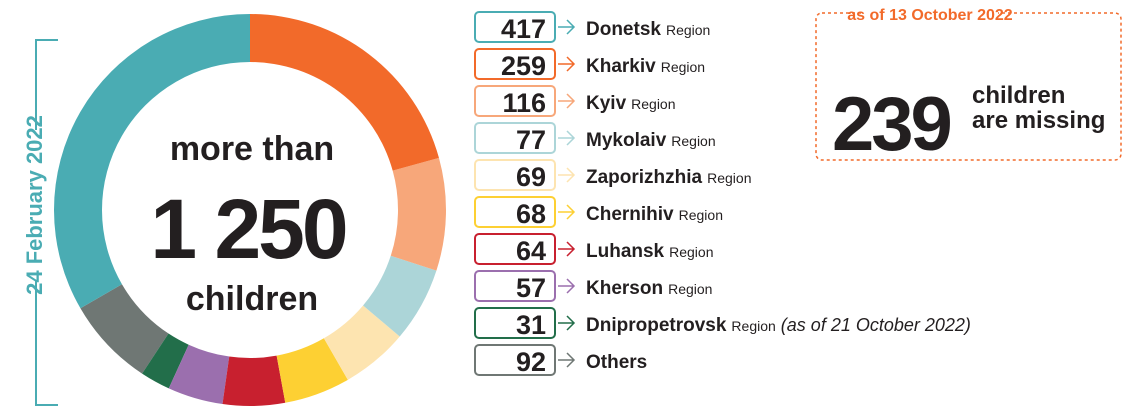 This screenshot has width=1122, height=411. What do you see at coordinates (523, 29) in the screenshot?
I see `value-label: 417` at bounding box center [523, 29].